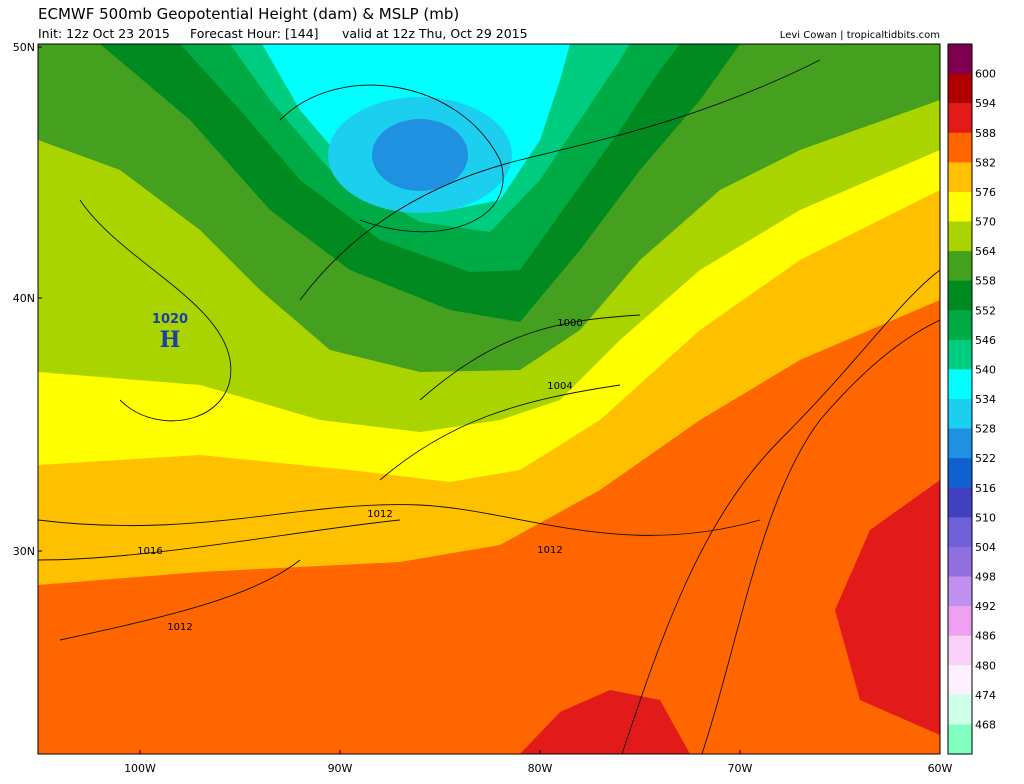 The width and height of the screenshot is (1024, 784). Describe the element at coordinates (170, 340) in the screenshot. I see `high-pressure-letter: H` at that location.